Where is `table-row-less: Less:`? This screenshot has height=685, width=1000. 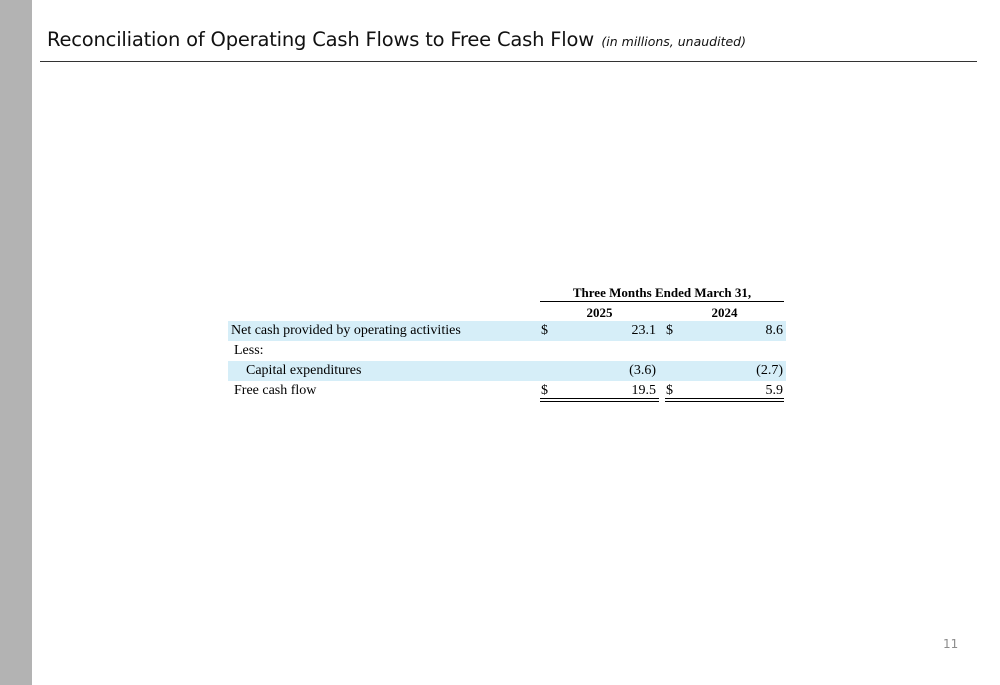
table-row-less: Less: is located at coordinates (507, 351).